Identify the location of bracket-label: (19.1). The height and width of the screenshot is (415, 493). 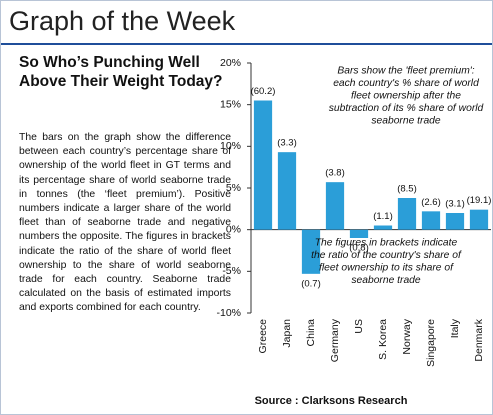
(479, 200).